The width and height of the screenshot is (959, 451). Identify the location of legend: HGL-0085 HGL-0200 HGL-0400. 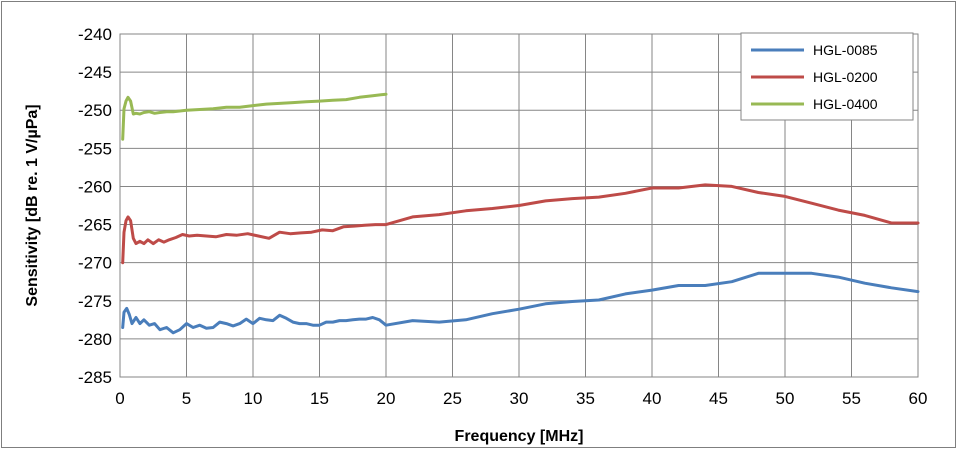
(827, 76).